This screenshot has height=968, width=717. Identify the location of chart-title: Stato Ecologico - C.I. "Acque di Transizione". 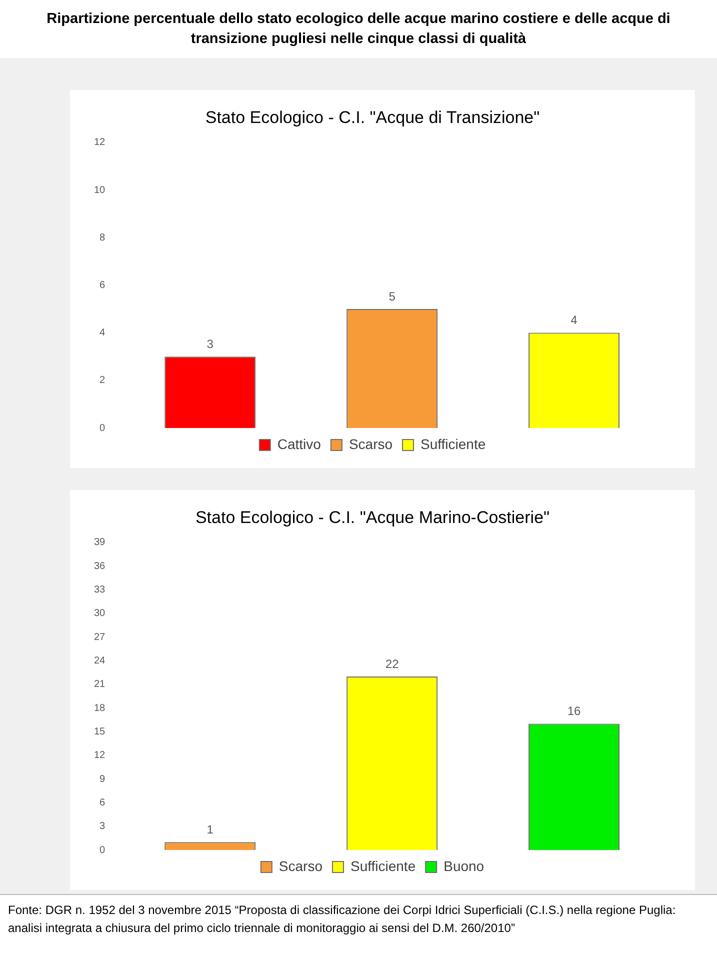
(372, 117).